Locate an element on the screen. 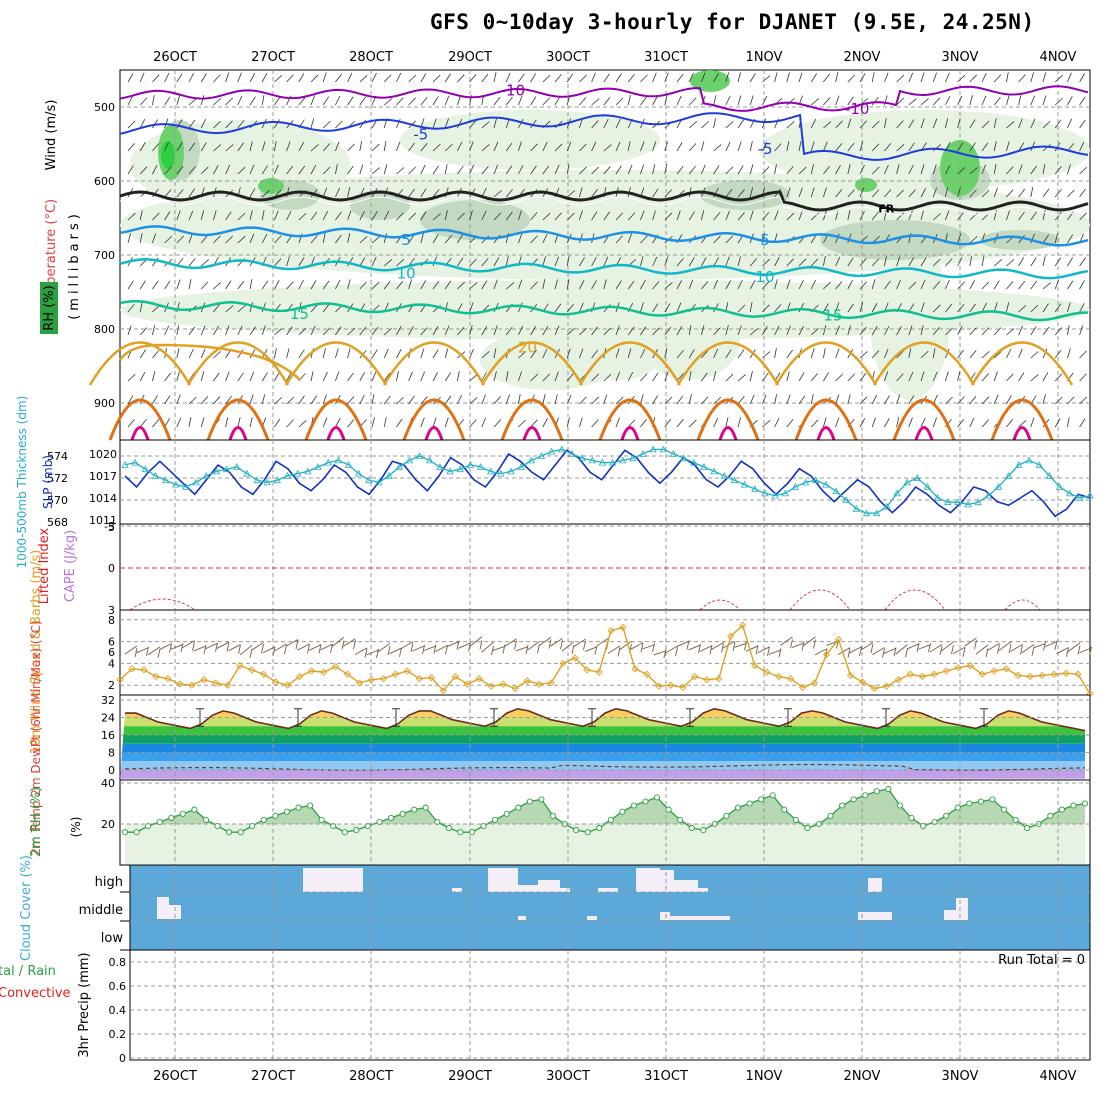 The image size is (1100, 1100). slp-tick-label: 1017 is located at coordinates (103, 476).